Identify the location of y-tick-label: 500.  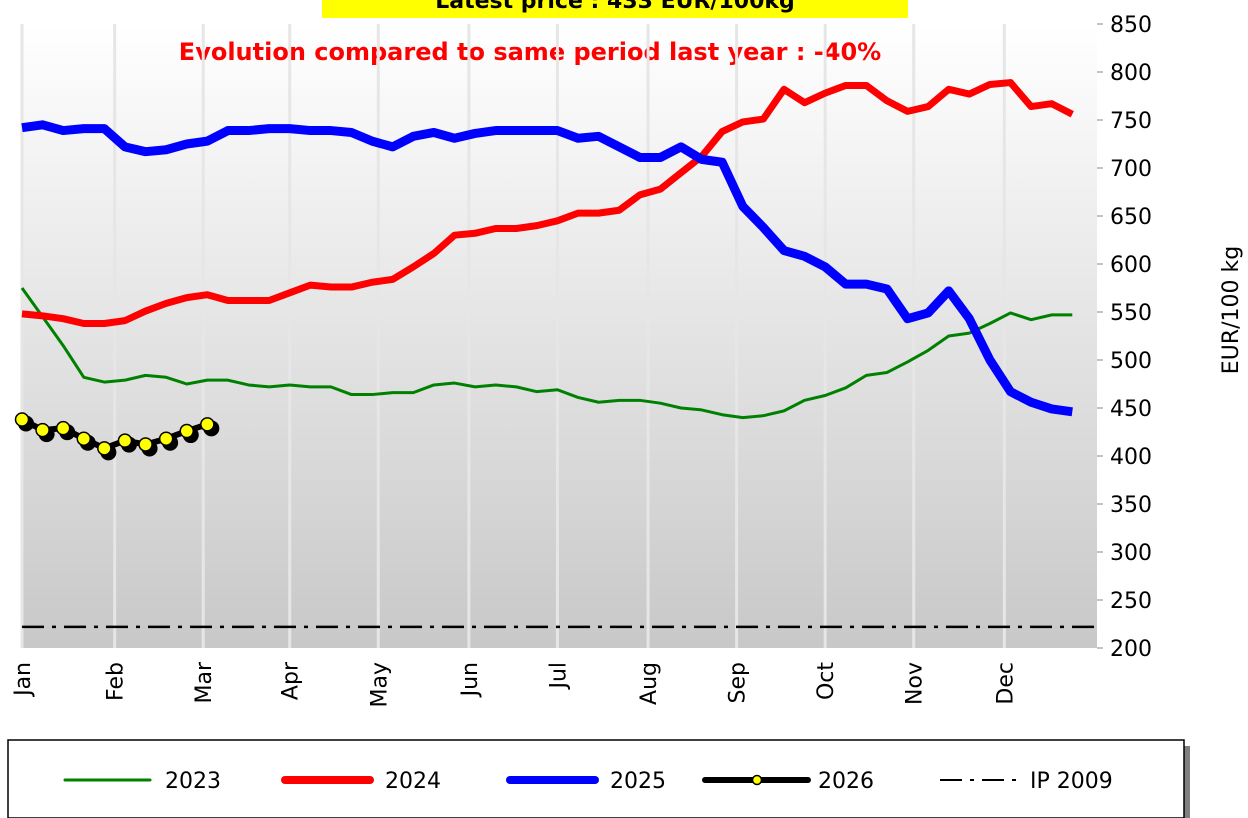
(1131, 361).